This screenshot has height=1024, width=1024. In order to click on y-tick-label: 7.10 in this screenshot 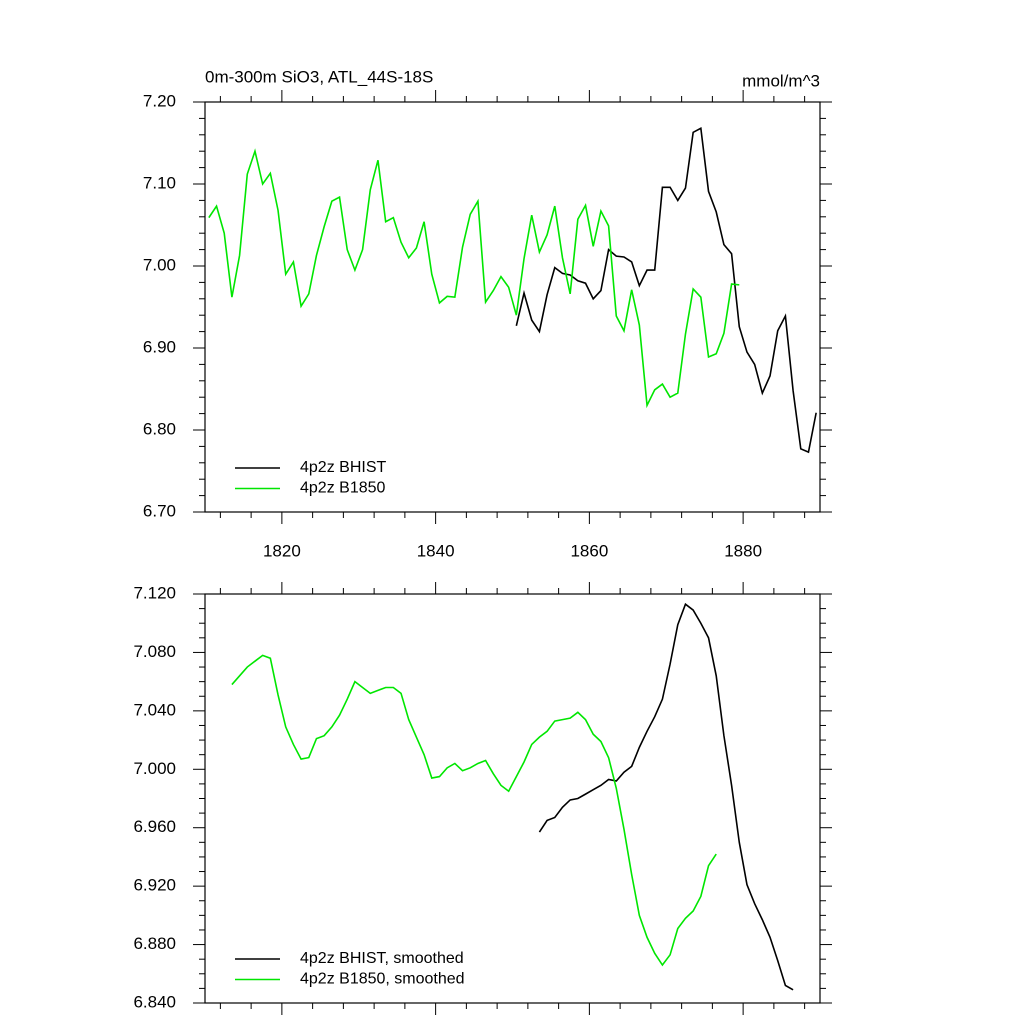, I will do `click(159, 182)`.